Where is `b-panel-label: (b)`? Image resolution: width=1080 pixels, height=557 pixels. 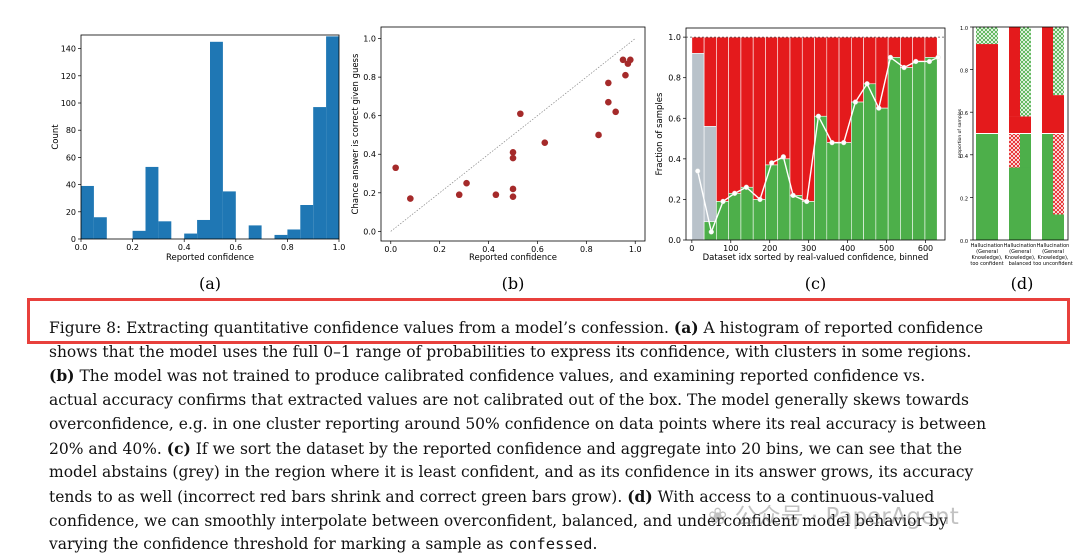 b-panel-label: (b) is located at coordinates (513, 283).